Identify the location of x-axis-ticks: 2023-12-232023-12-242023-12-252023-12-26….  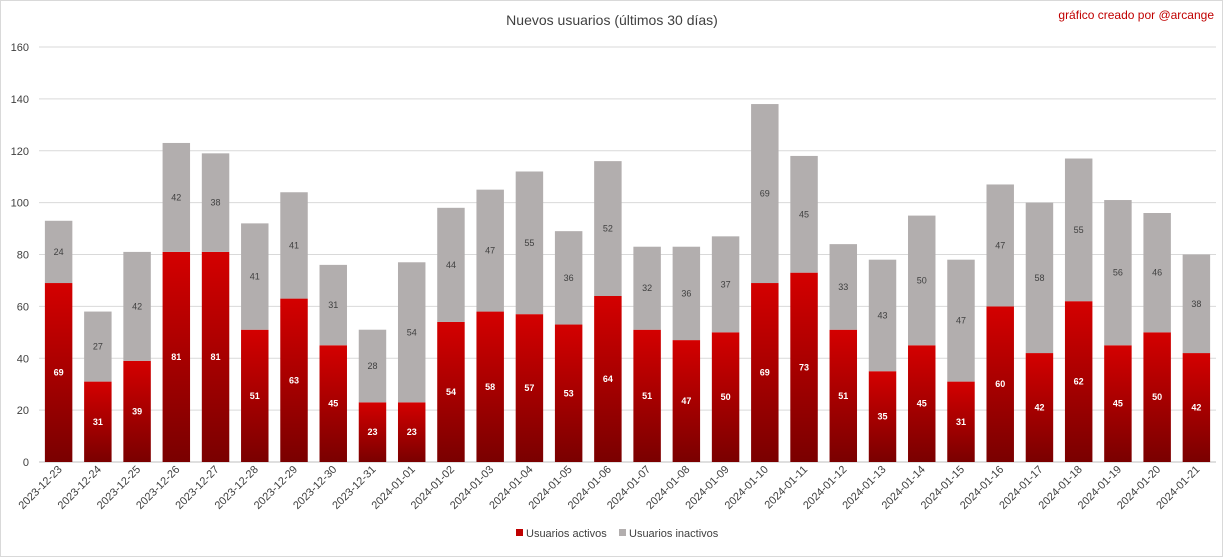
(609, 488).